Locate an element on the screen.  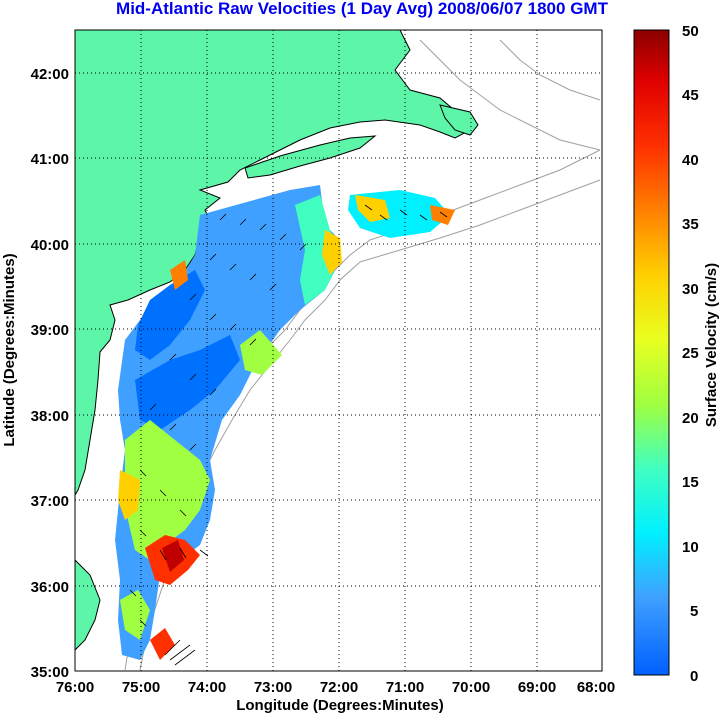
x-tick-3: 73:00 is located at coordinates (273, 687).